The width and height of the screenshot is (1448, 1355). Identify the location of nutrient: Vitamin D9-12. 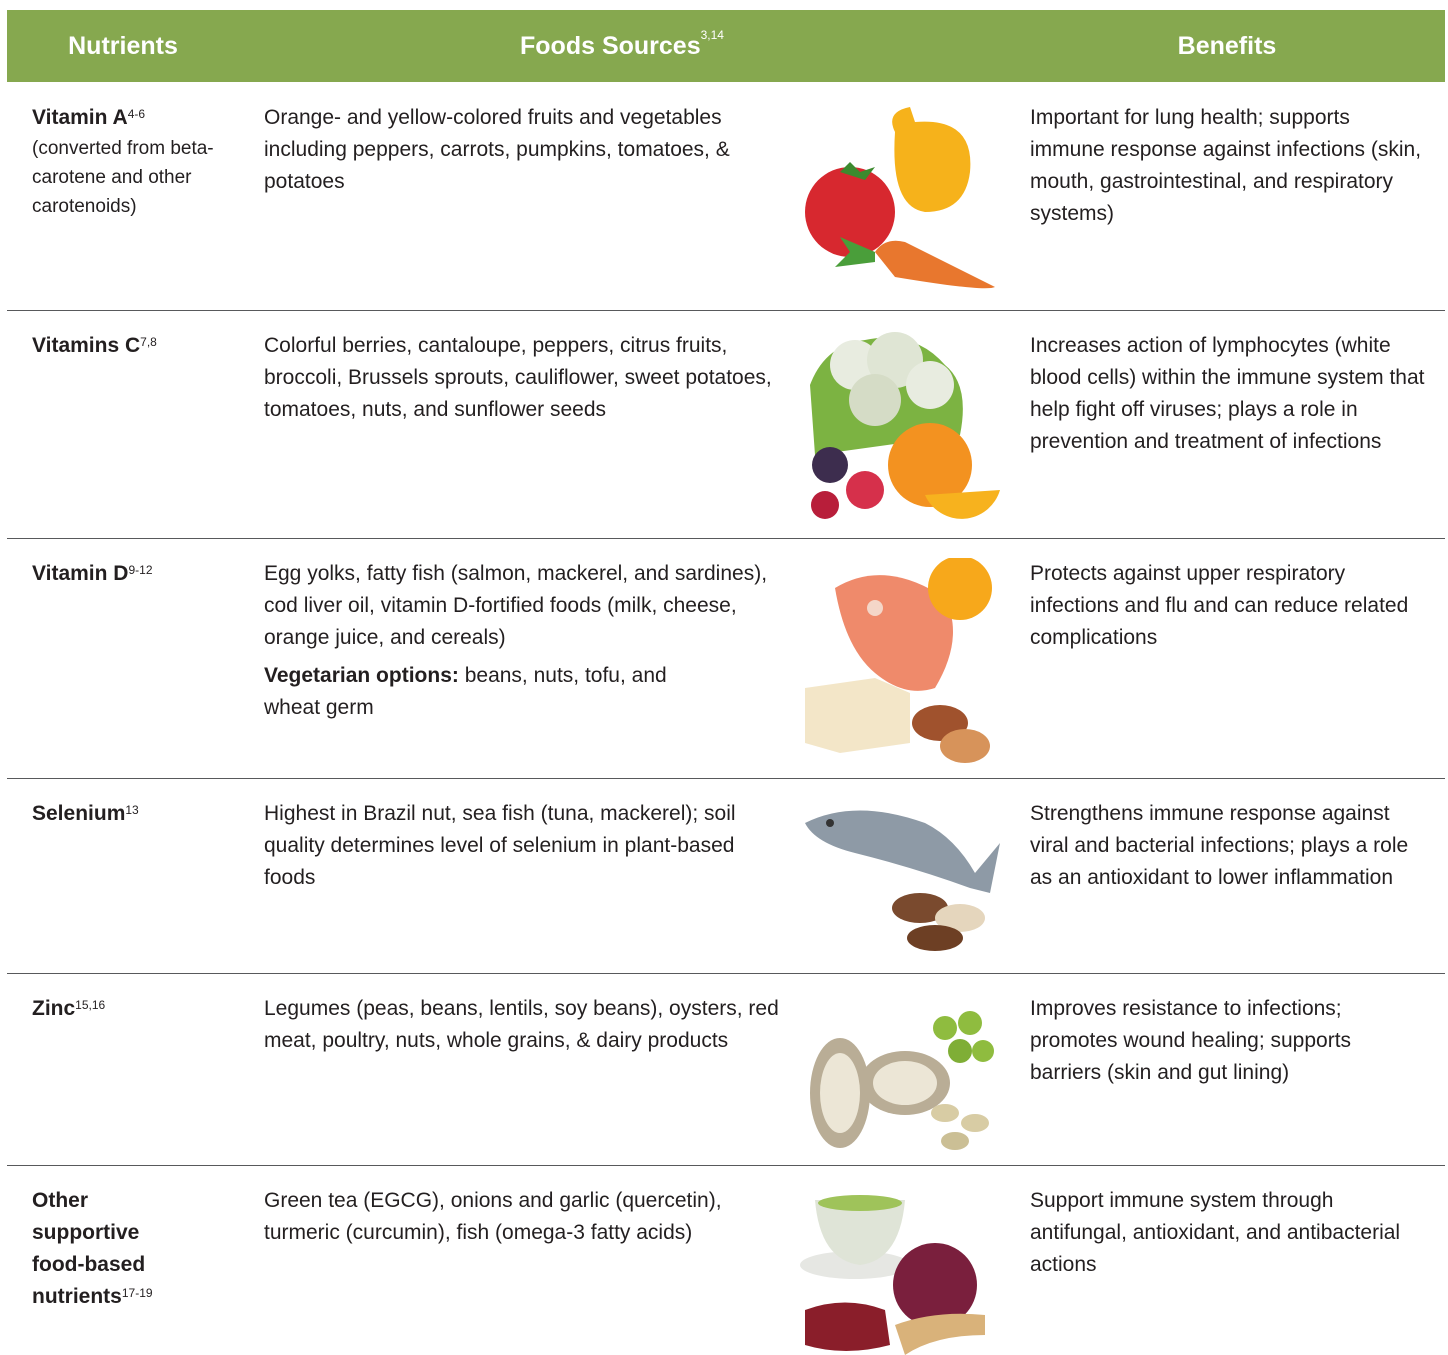
(132, 574).